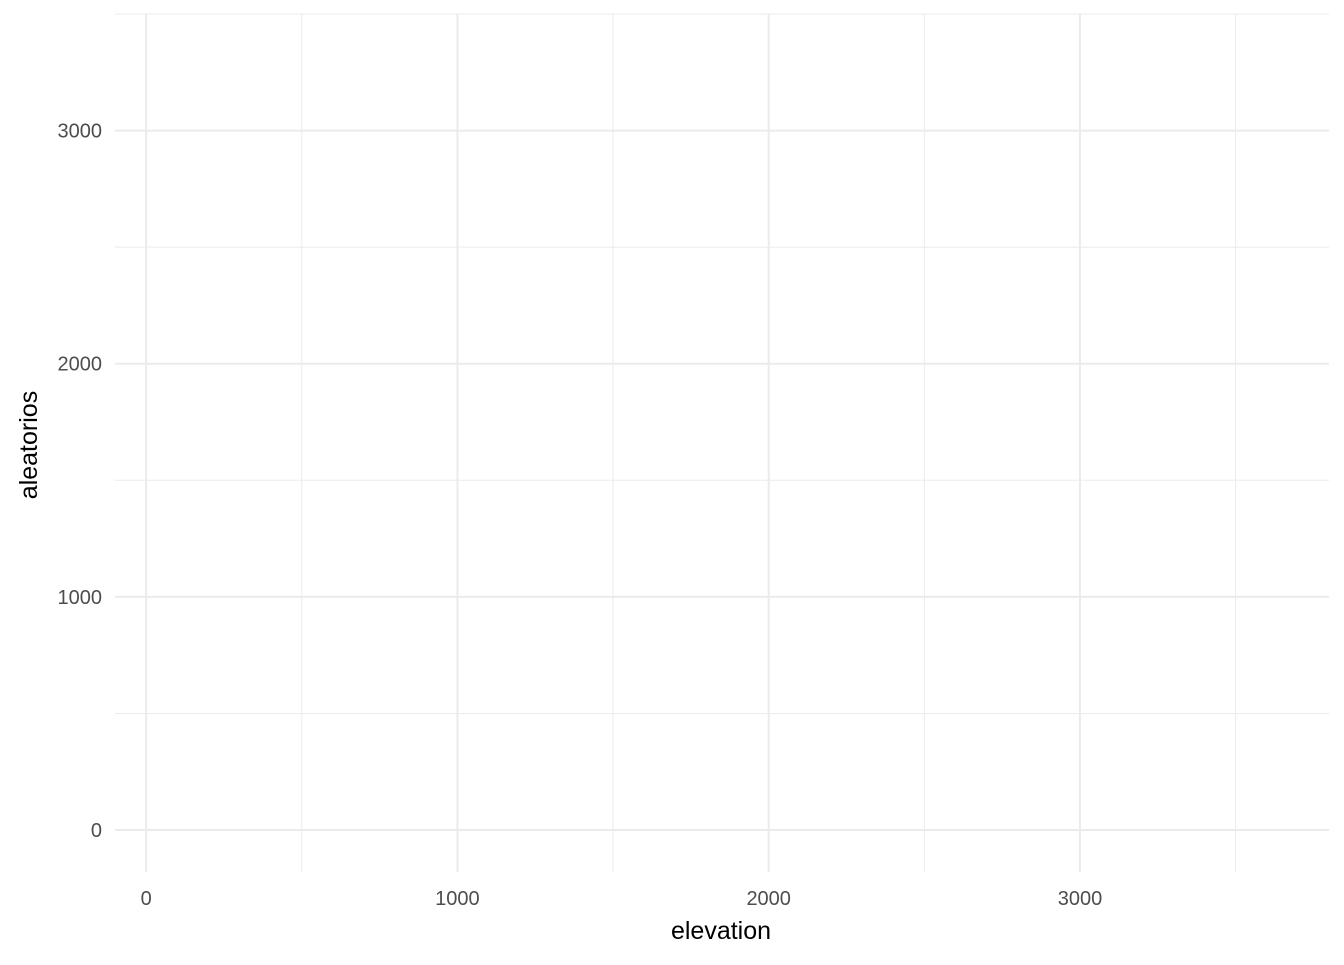 The width and height of the screenshot is (1344, 965). I want to click on x-tick-label: 1000, so click(457, 899).